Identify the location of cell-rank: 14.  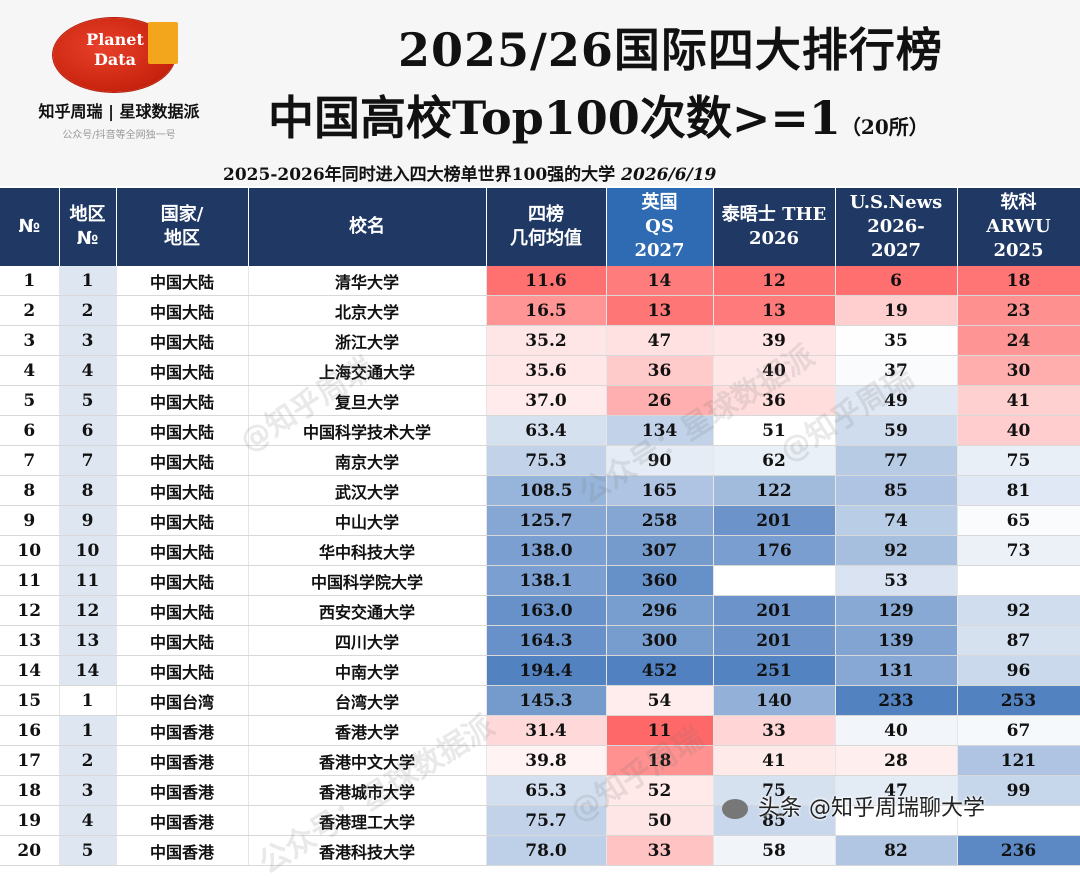
(30, 670).